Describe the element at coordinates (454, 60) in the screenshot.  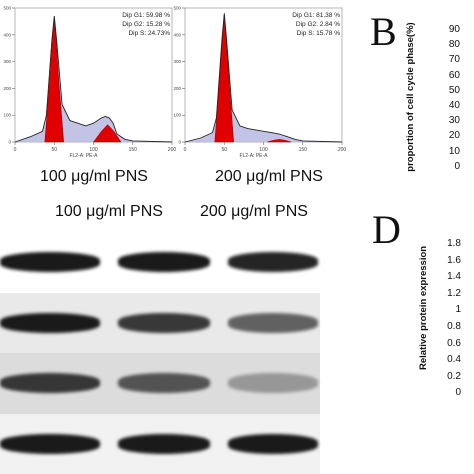
I see `y-tick-label: 70` at that location.